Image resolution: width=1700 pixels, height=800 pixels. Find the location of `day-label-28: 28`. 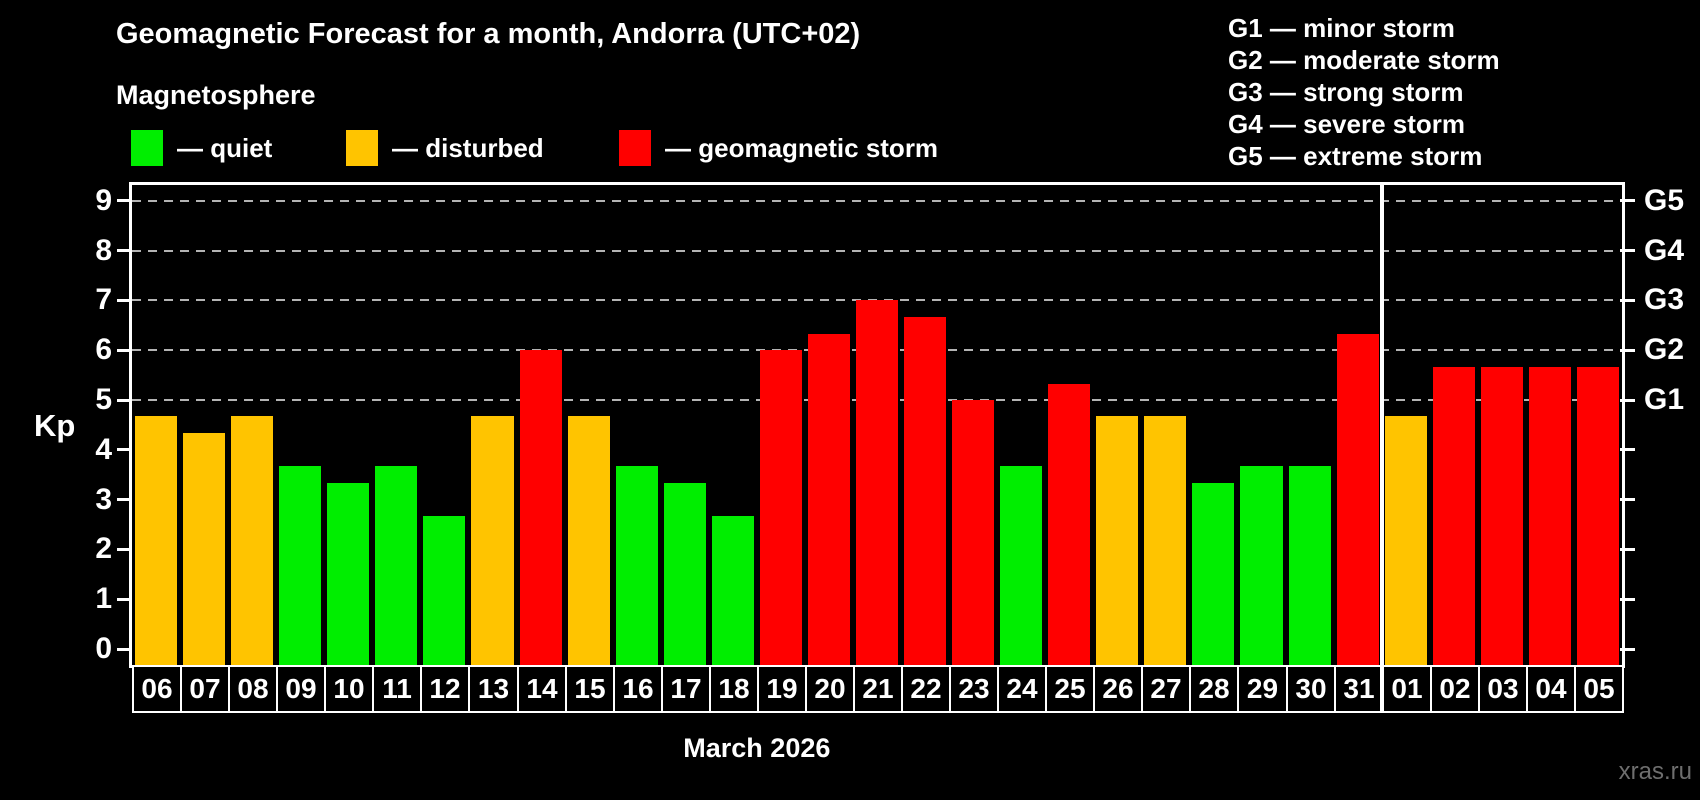

day-label-28: 28 is located at coordinates (1214, 689).